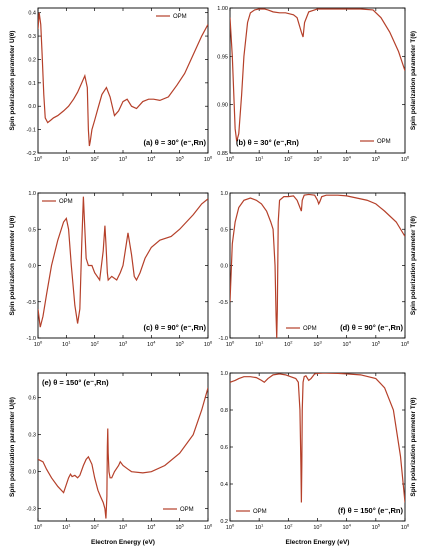 This screenshot has width=423, height=550. I want to click on panel-label-d: (d) θ = 90° (e⁻,Rn), so click(371, 327).